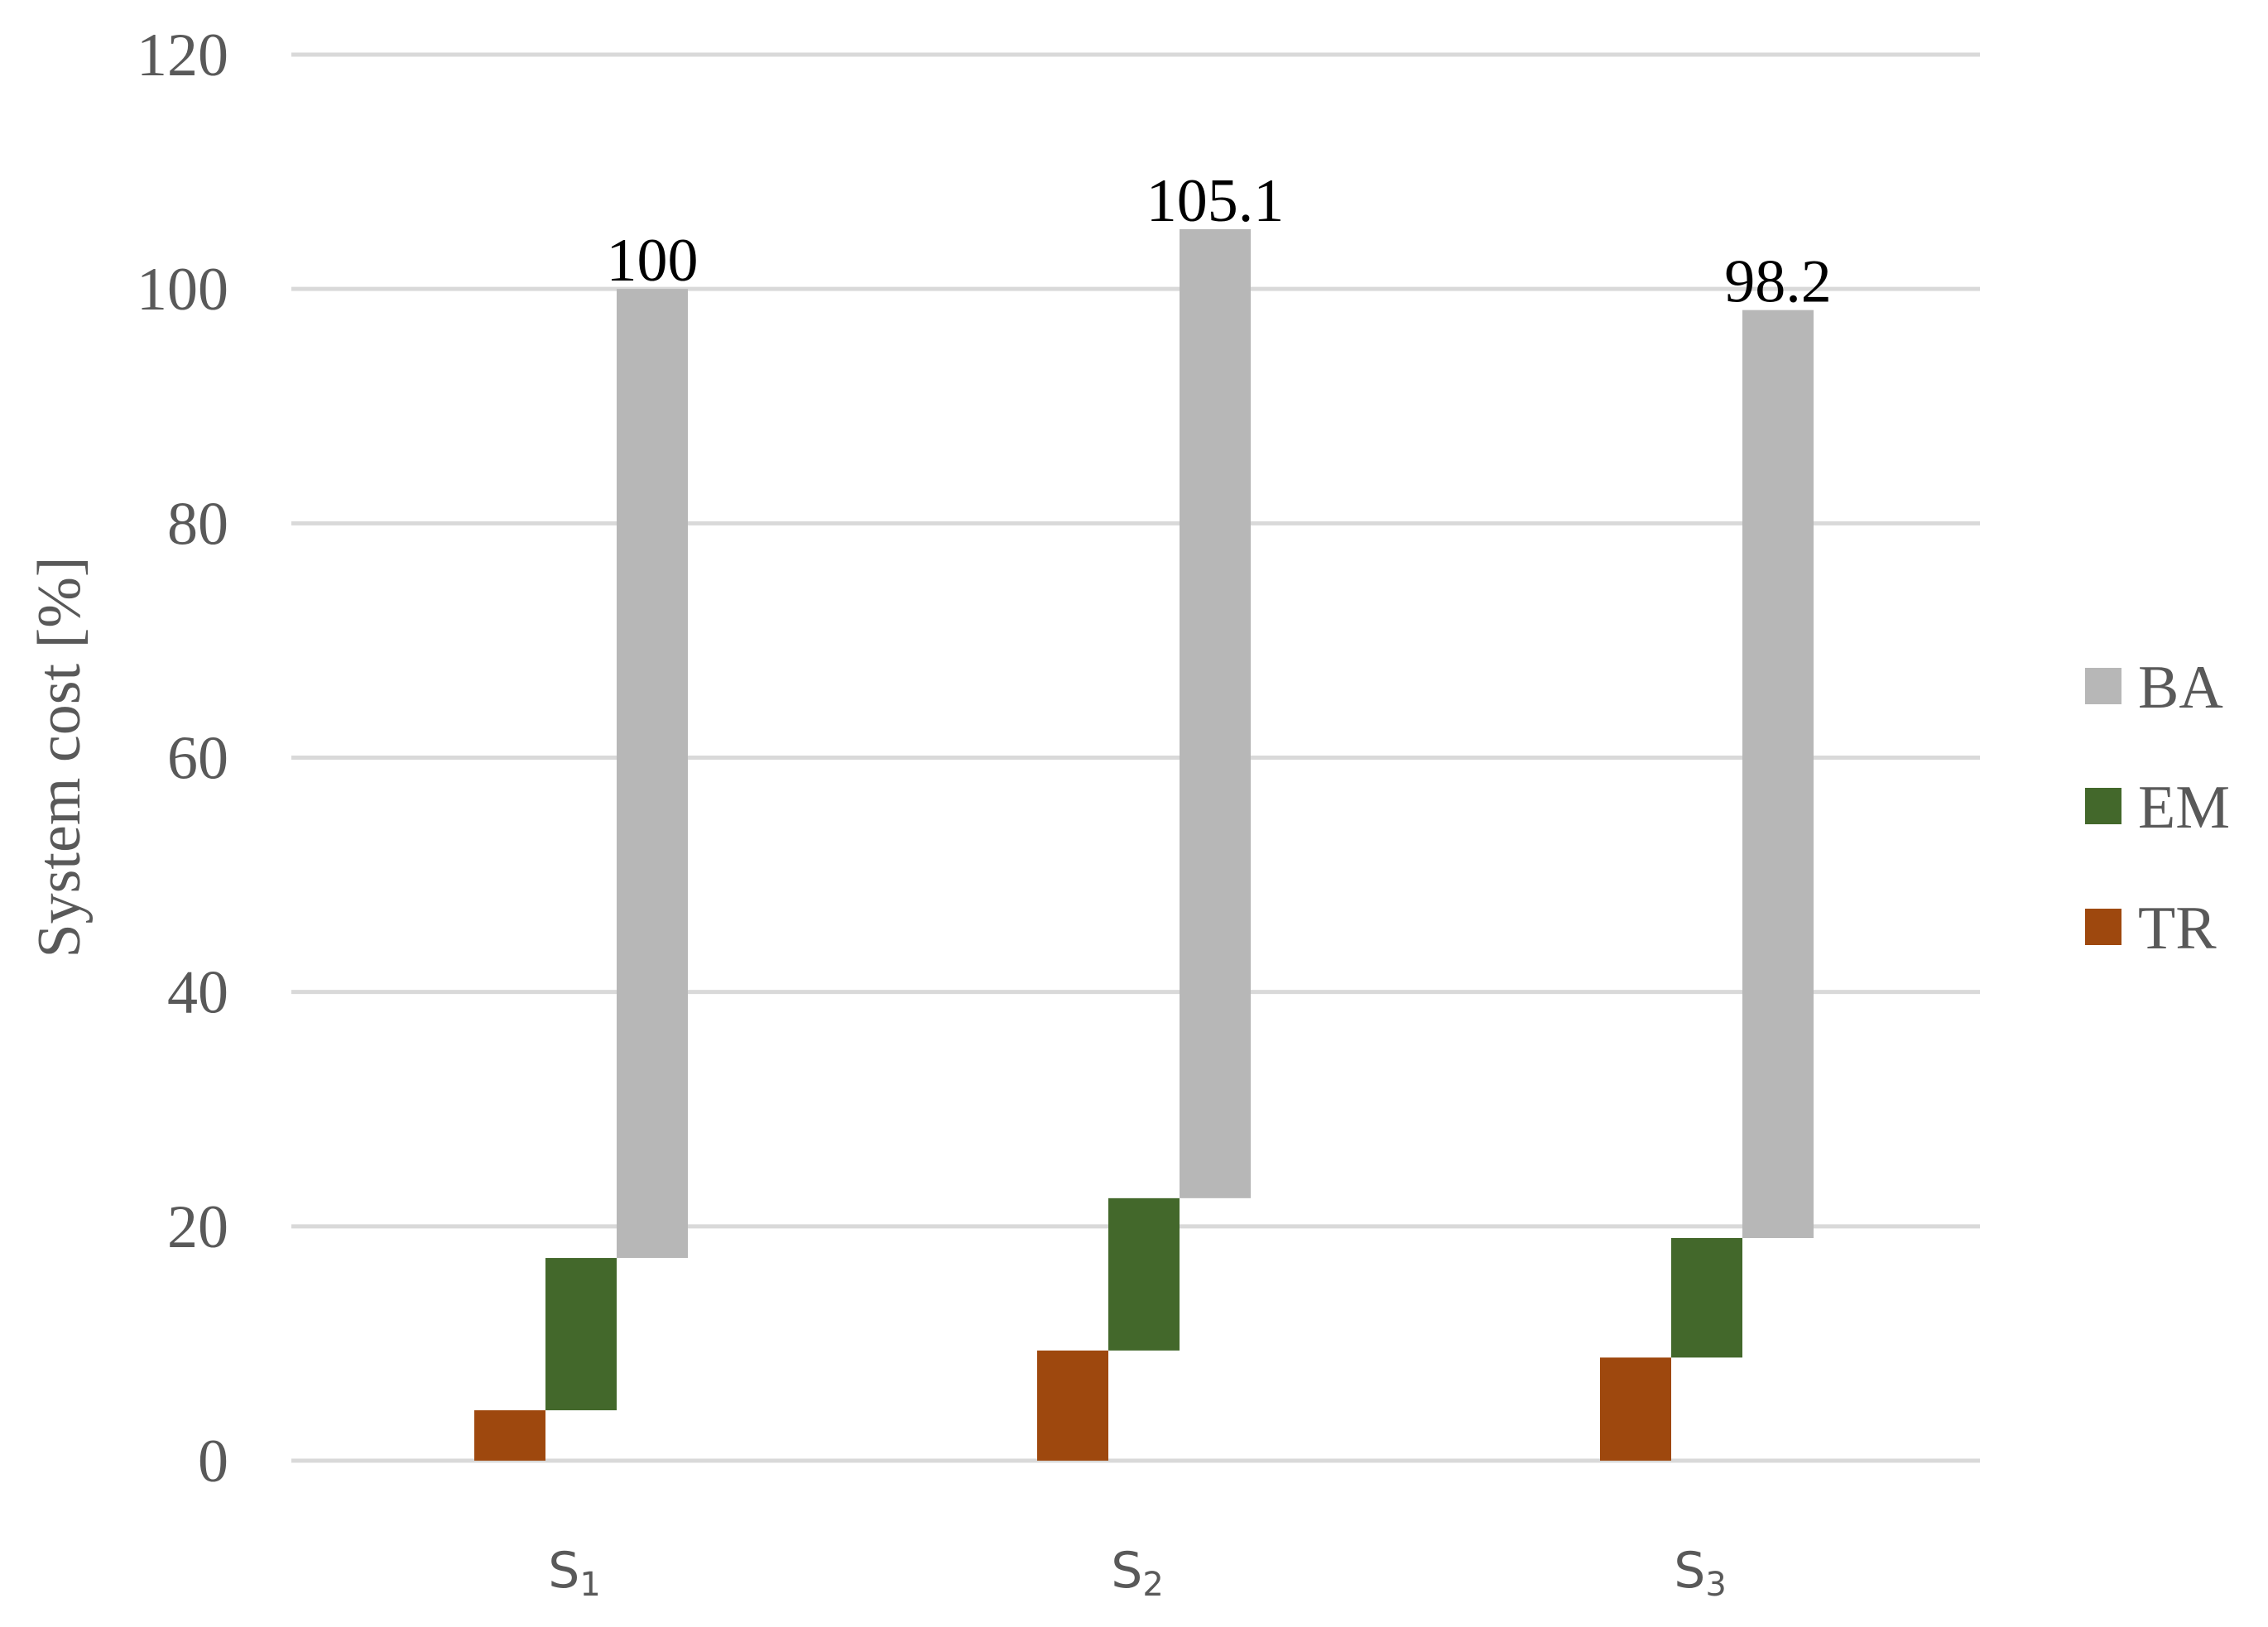 Image resolution: width=2268 pixels, height=1627 pixels. Describe the element at coordinates (2103, 806) in the screenshot. I see `legend-swatch-em` at that location.